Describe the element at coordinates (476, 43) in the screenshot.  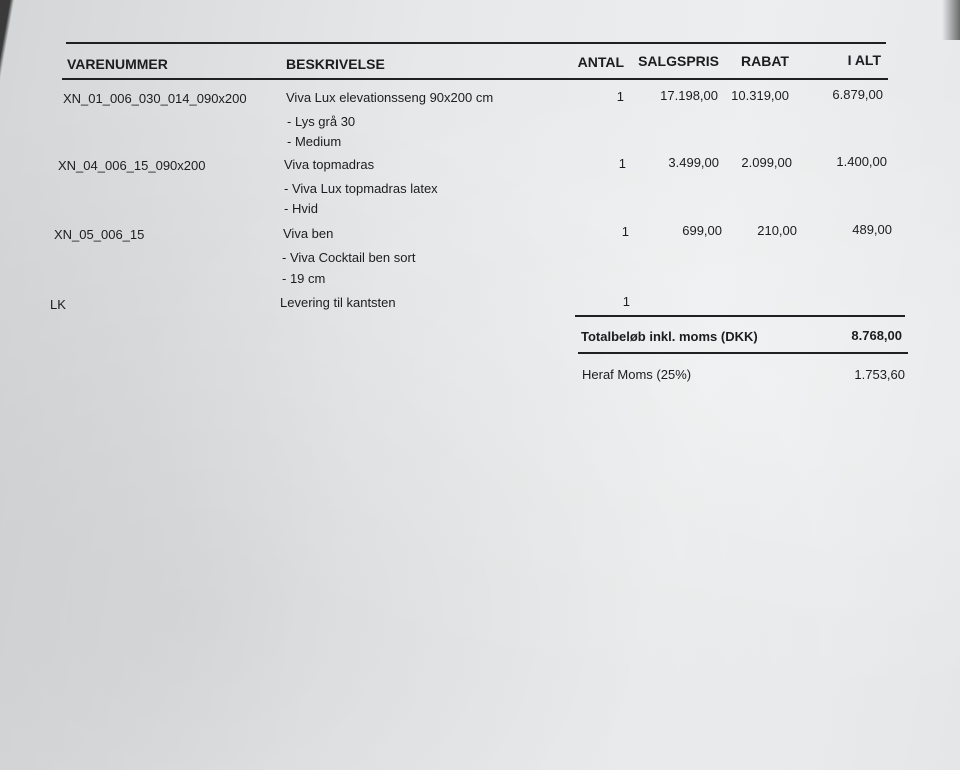
I see `table-top-rule` at that location.